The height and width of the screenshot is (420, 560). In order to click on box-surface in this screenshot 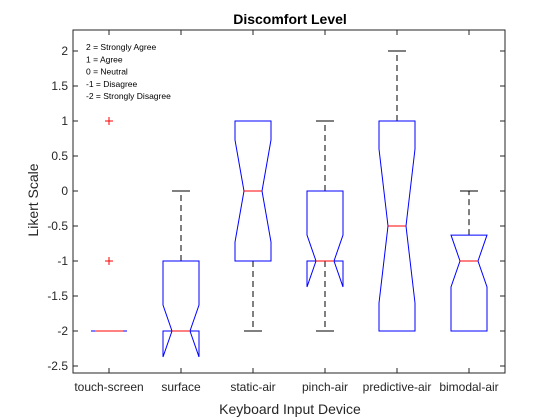, I will do `click(181, 274)`.